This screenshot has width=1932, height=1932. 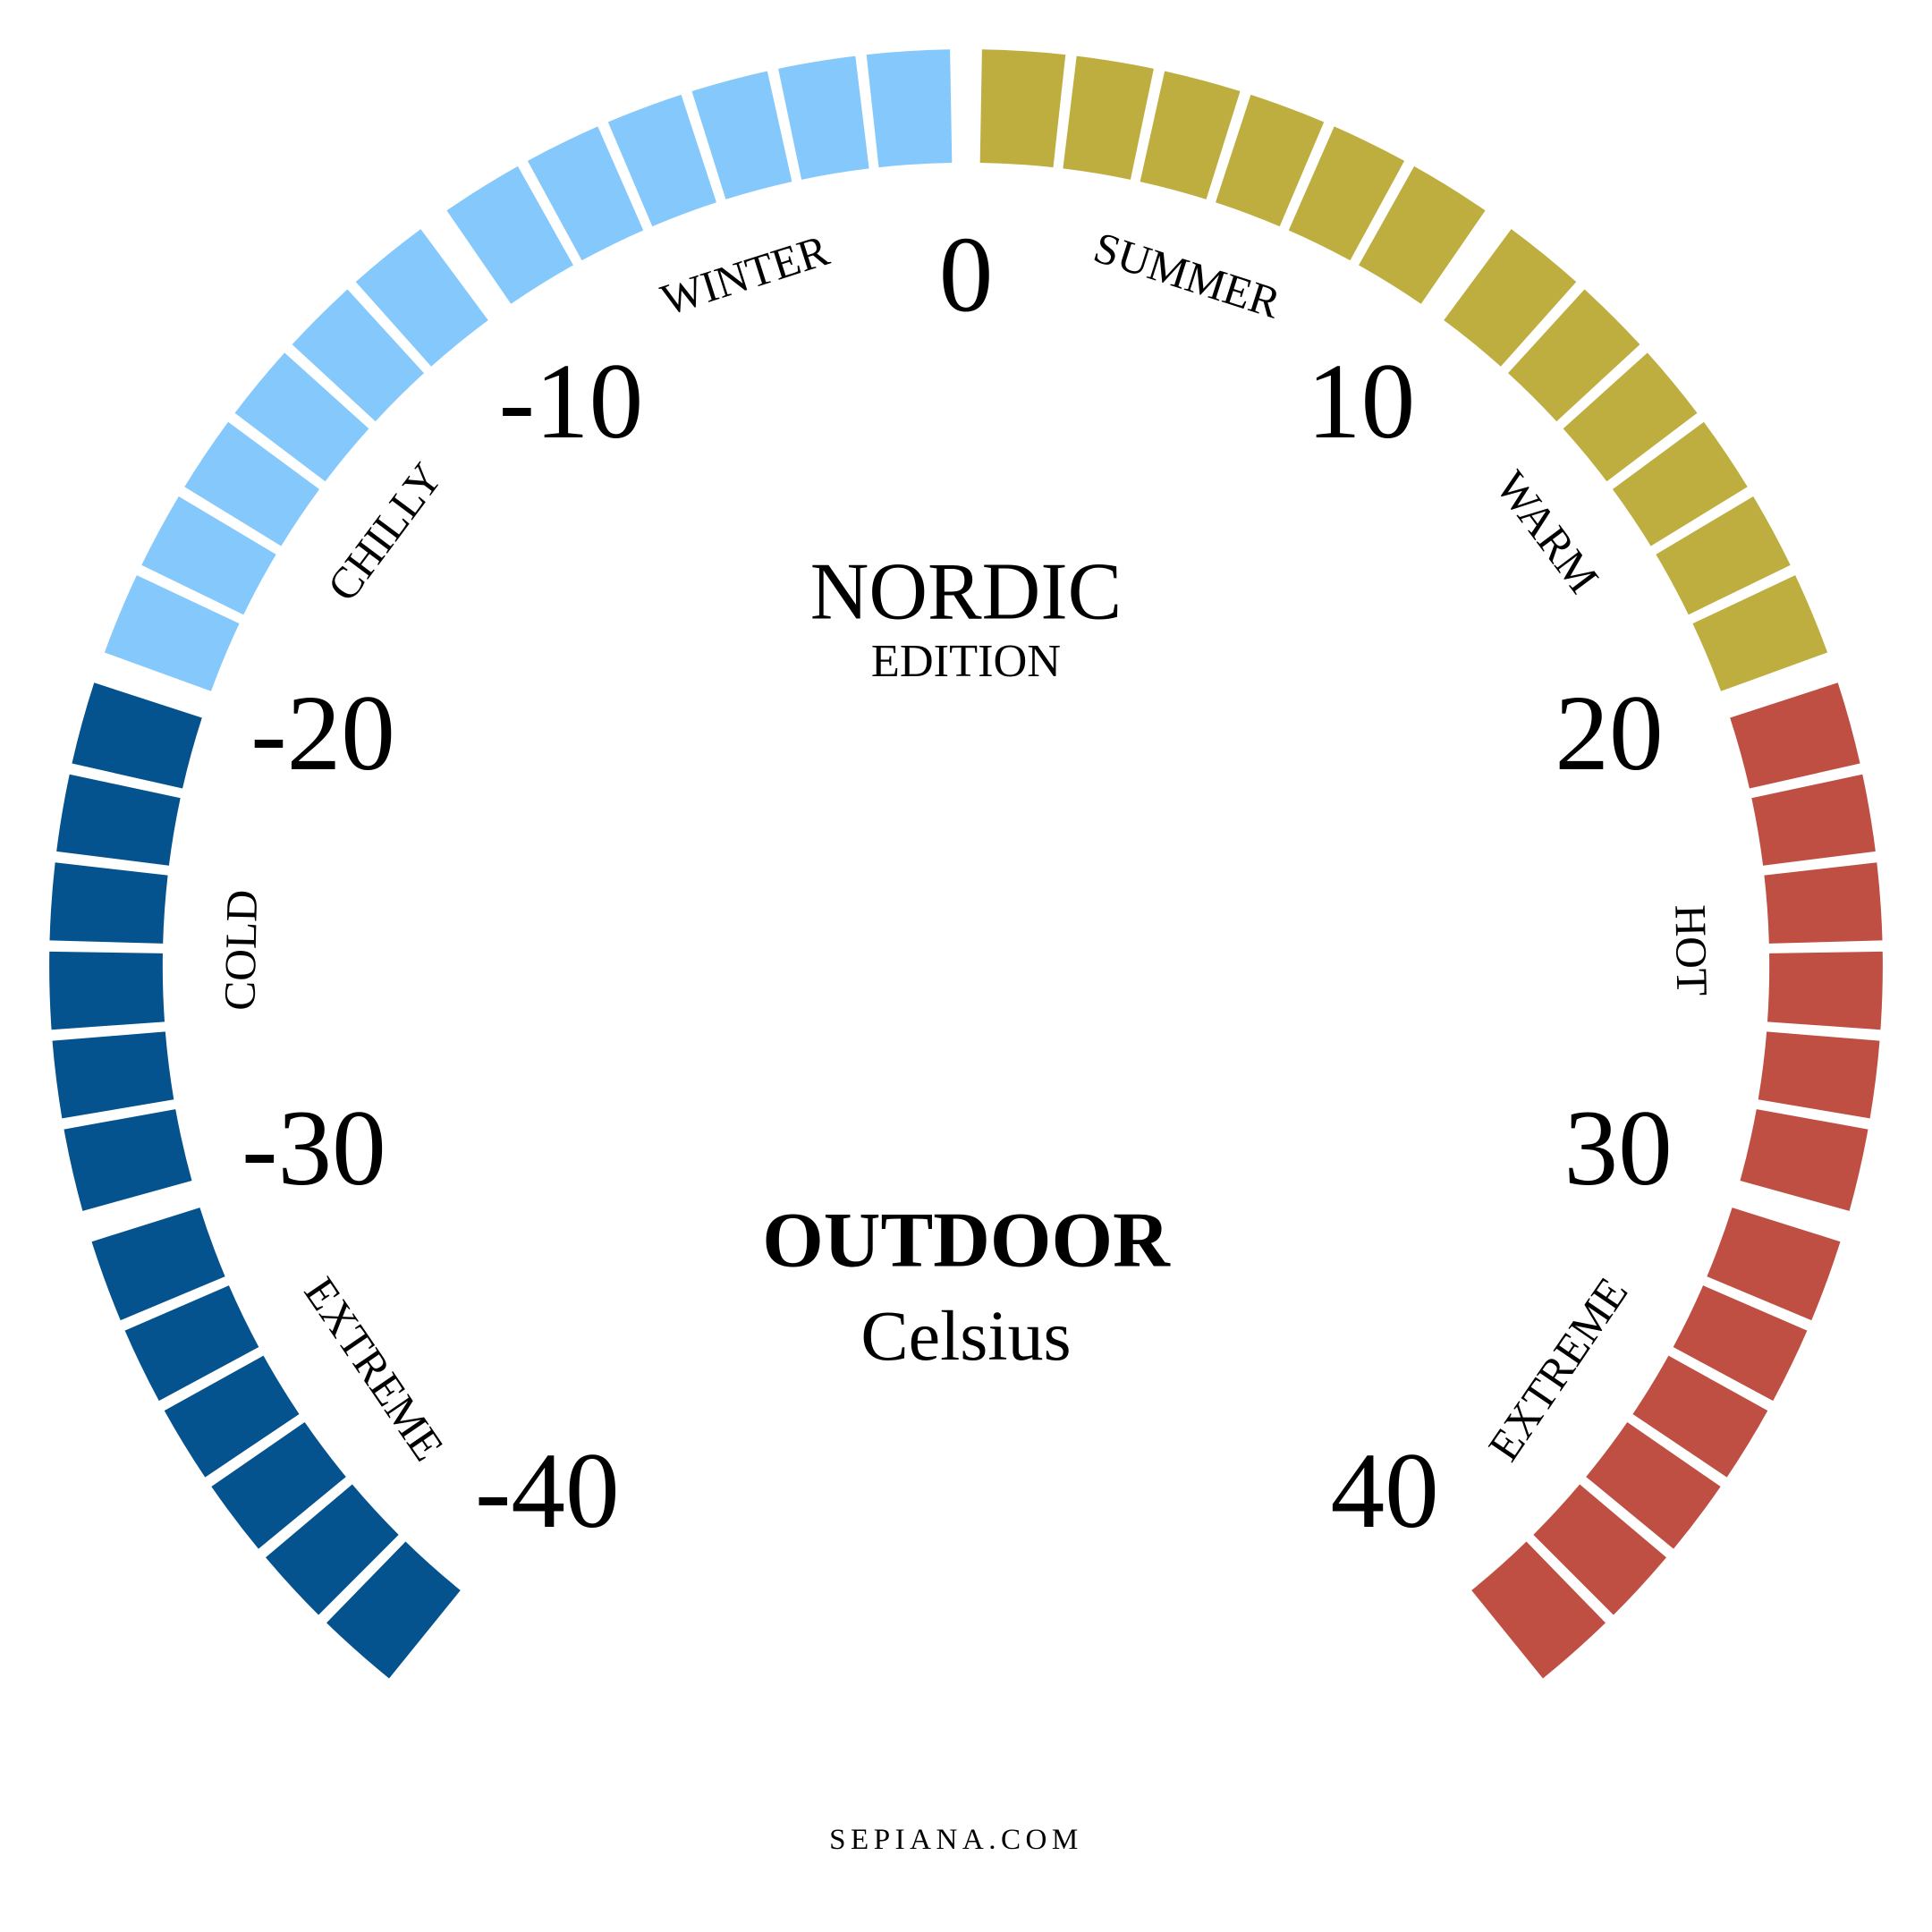 I want to click on zone-label: SUMMER, so click(x=1187, y=275).